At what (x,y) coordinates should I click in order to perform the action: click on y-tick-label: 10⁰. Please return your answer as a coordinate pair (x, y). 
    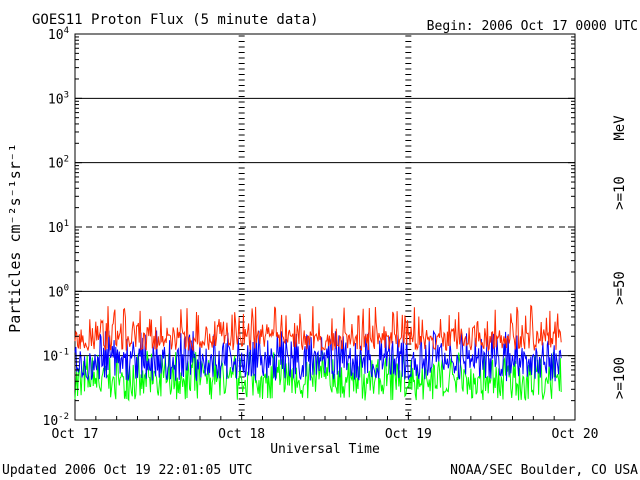
    Looking at the image, I should click on (58, 291).